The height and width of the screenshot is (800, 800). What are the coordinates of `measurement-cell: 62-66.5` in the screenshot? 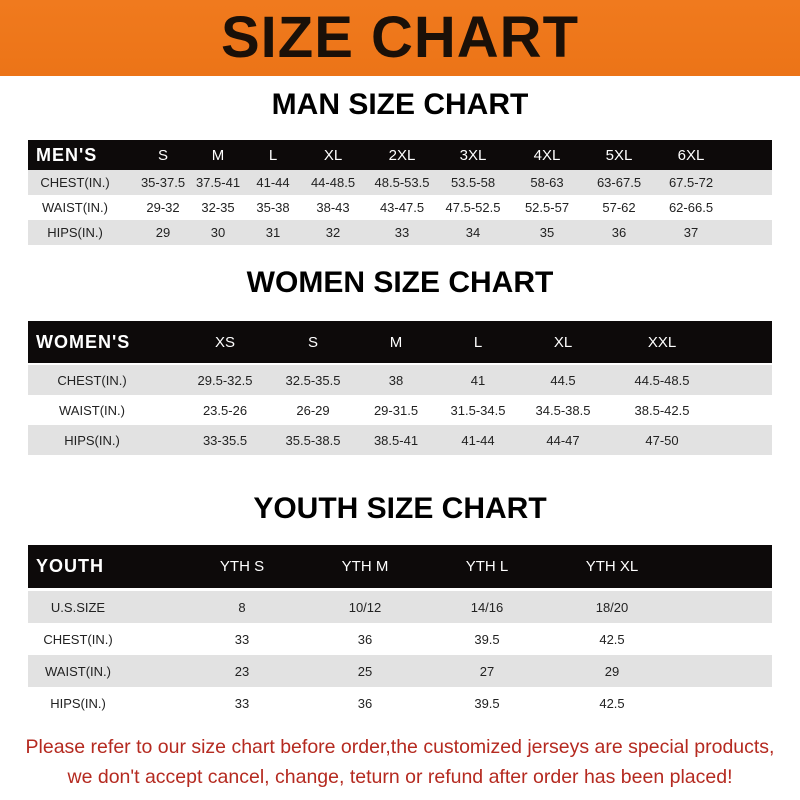 It's located at (691, 207).